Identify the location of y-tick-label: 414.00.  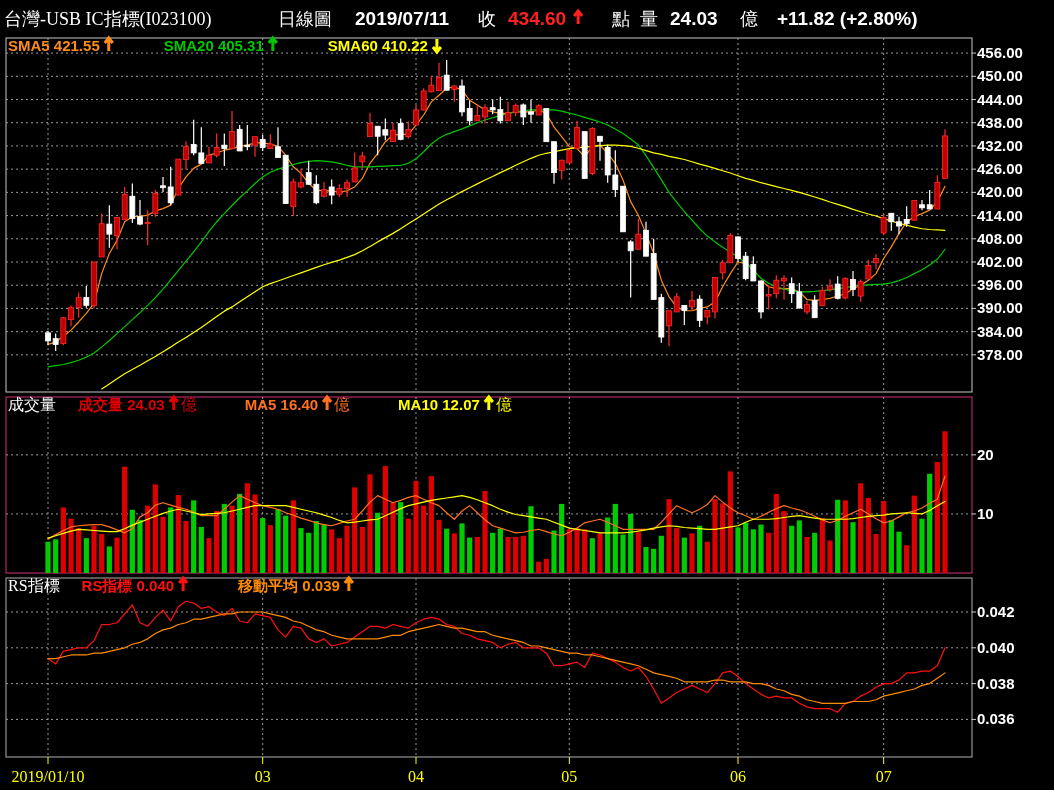
(1000, 215).